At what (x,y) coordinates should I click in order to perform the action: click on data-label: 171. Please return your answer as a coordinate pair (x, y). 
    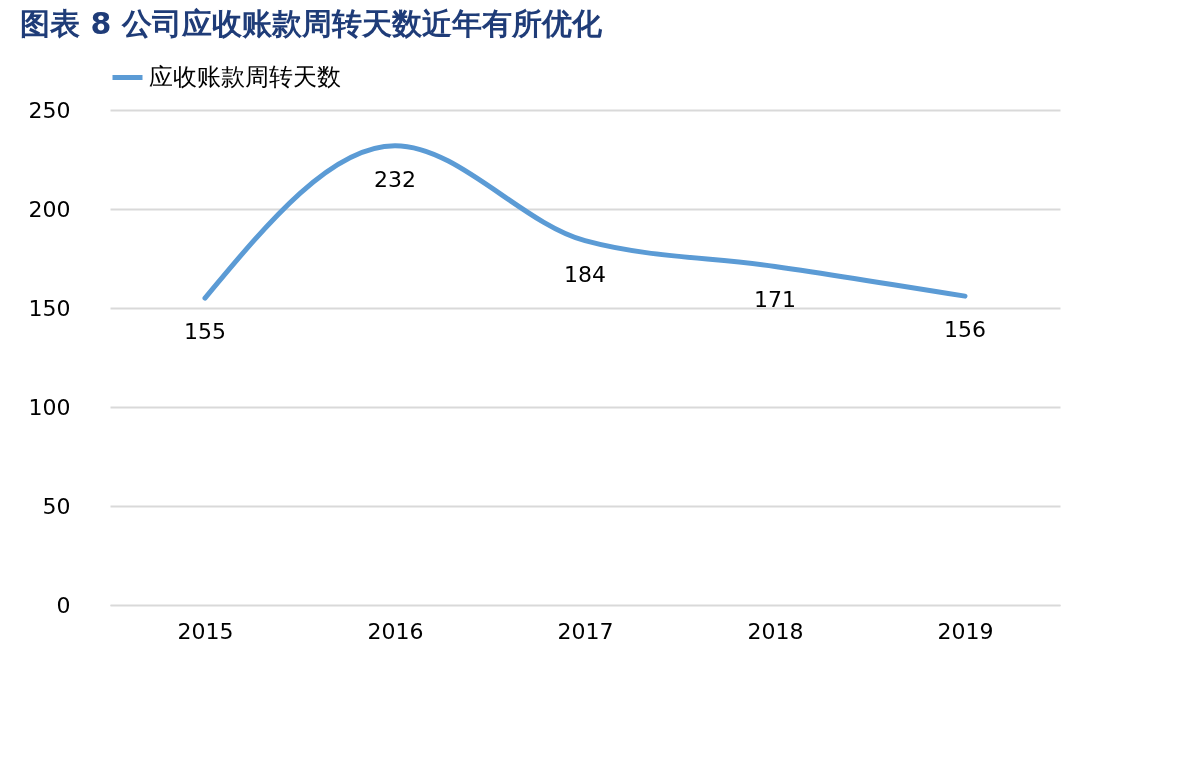
    Looking at the image, I should click on (775, 300).